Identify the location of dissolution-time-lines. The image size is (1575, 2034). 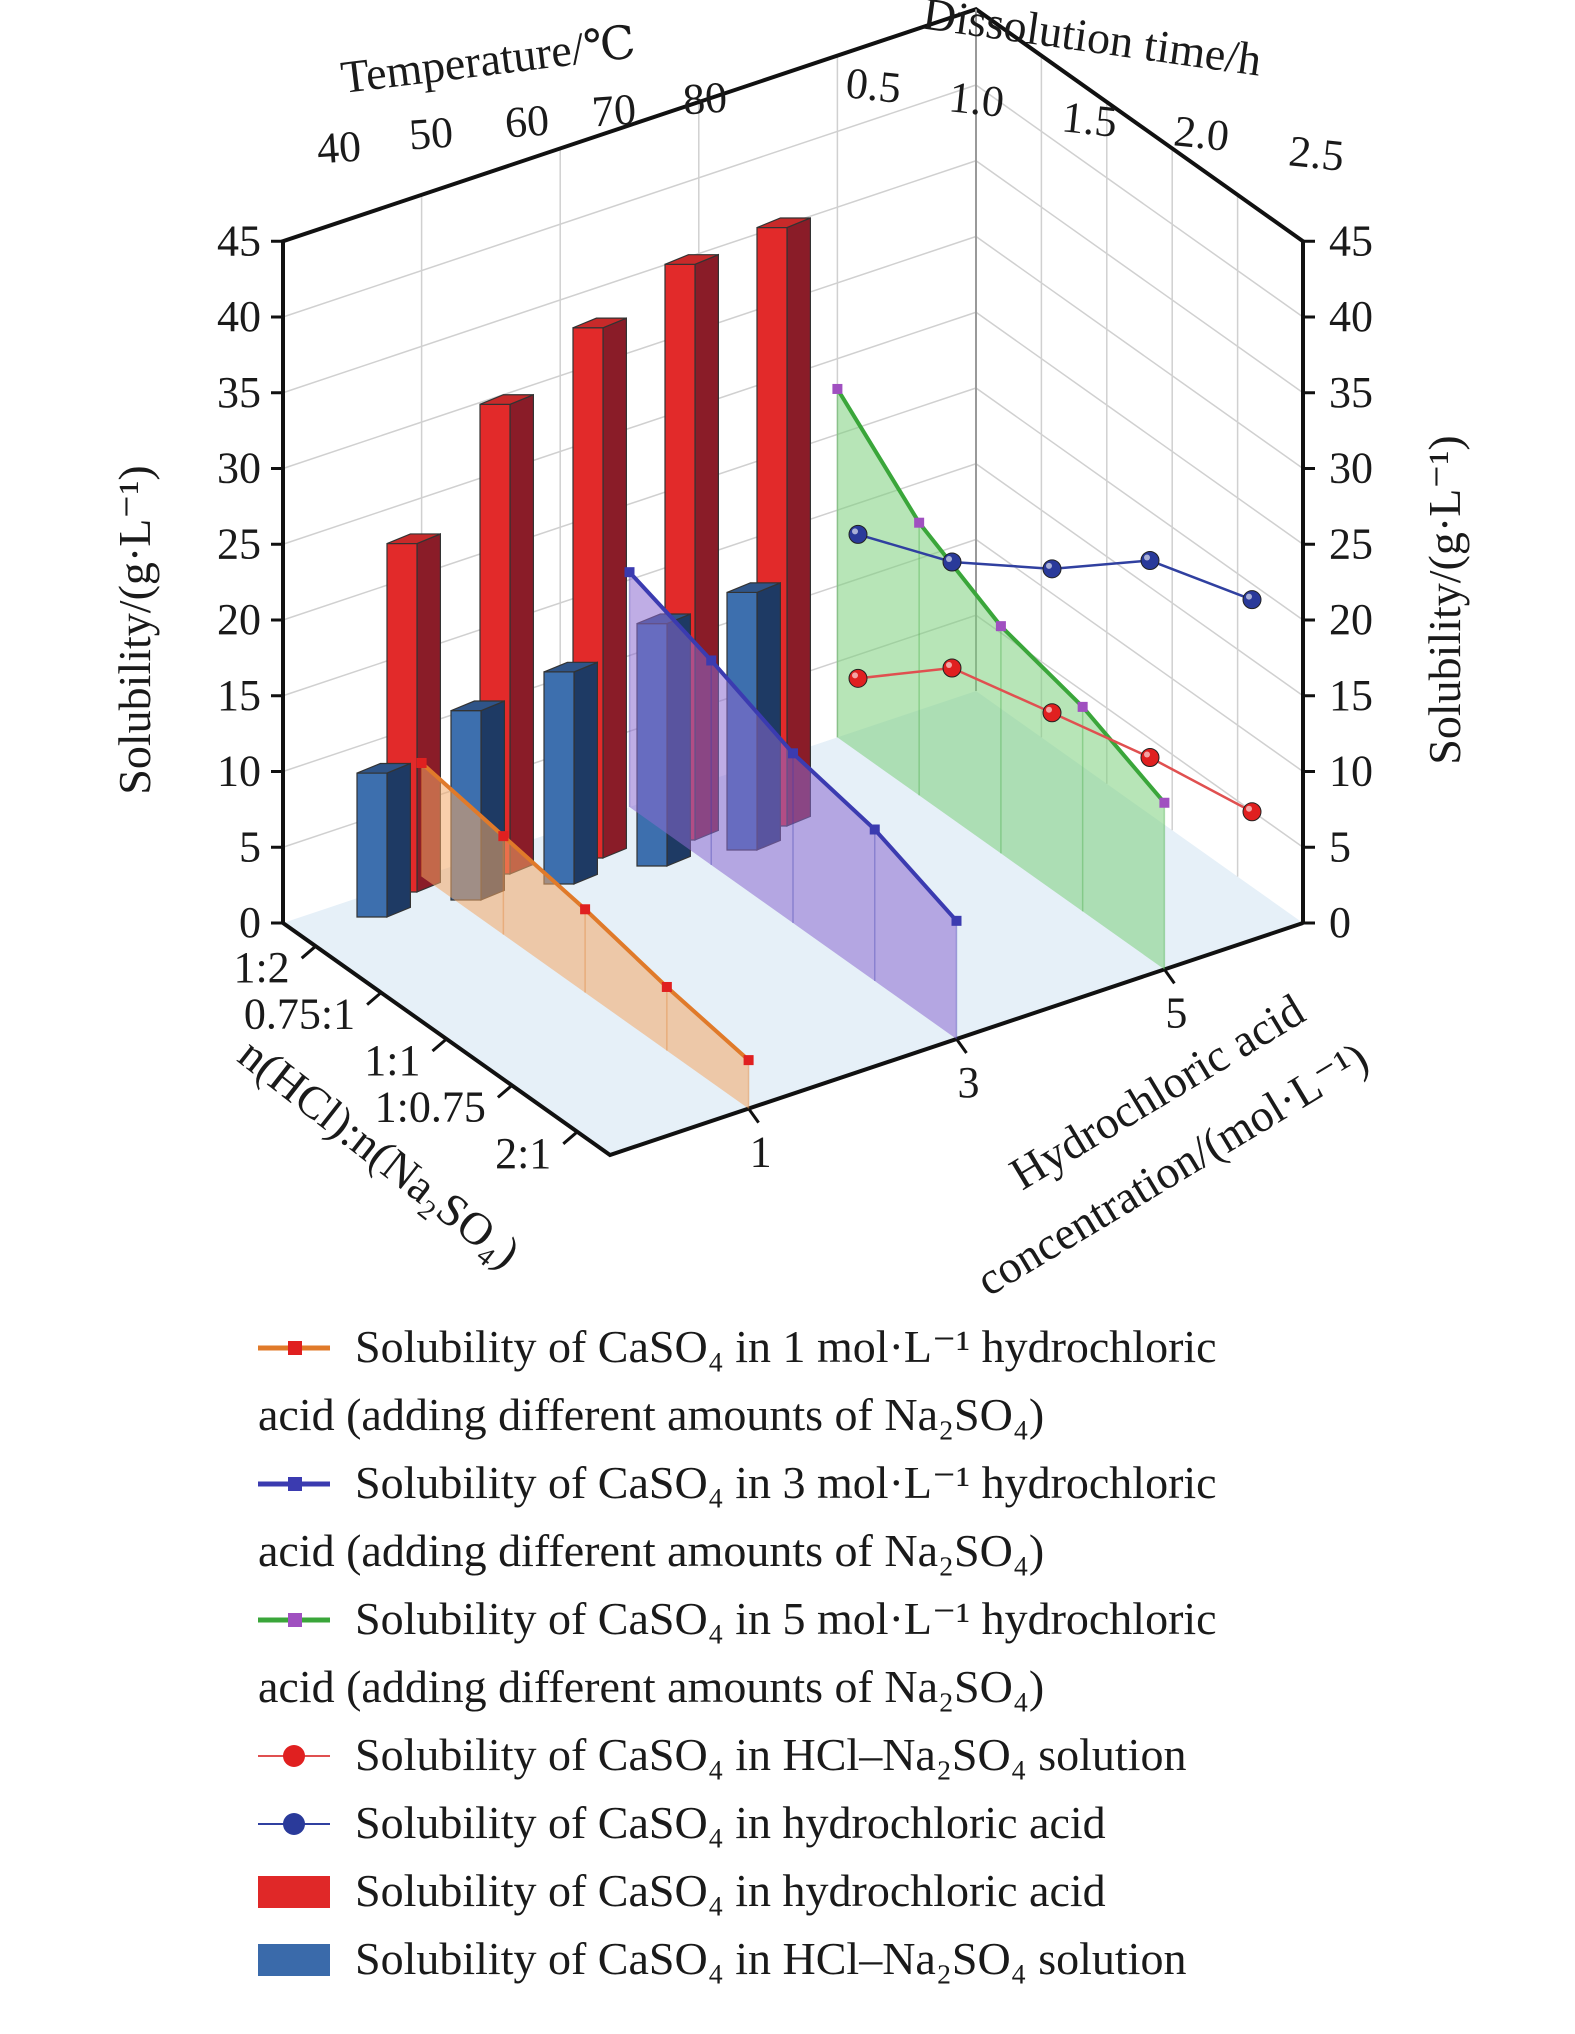
(1055, 673).